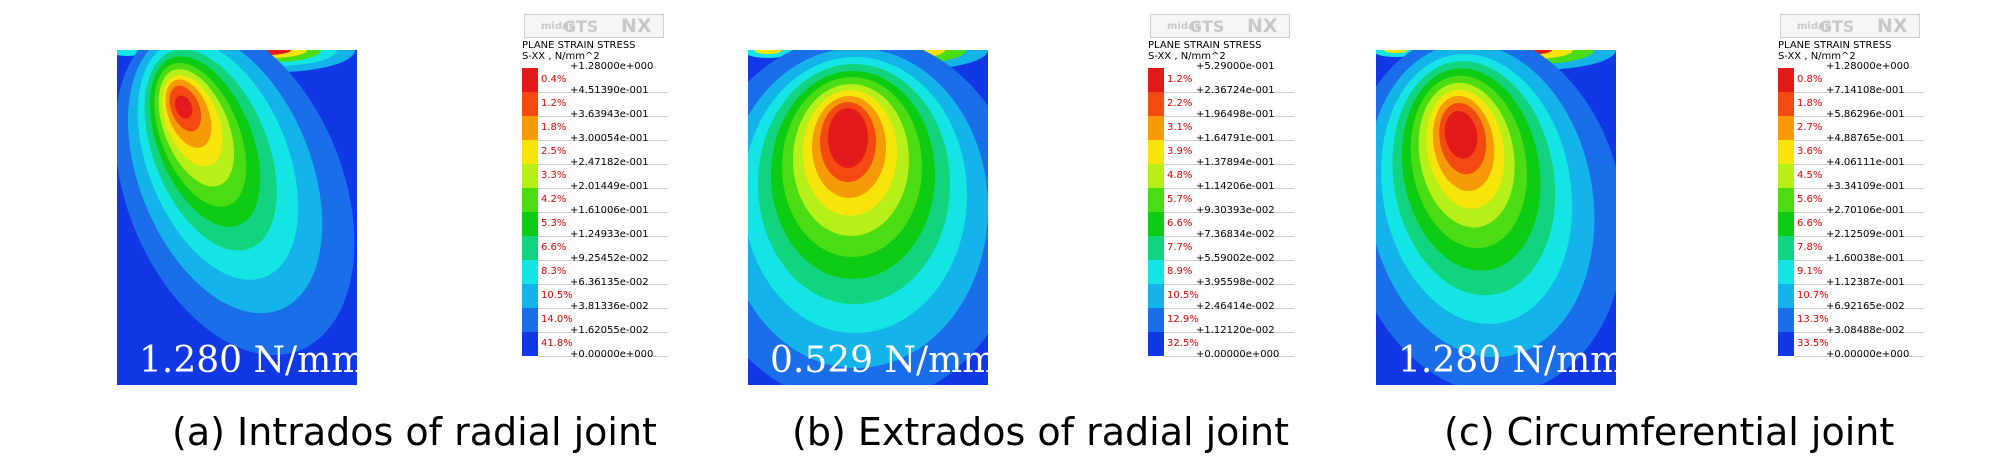 This screenshot has width=2008, height=459. What do you see at coordinates (1865, 186) in the screenshot?
I see `scale-value: +3.34109e-001` at bounding box center [1865, 186].